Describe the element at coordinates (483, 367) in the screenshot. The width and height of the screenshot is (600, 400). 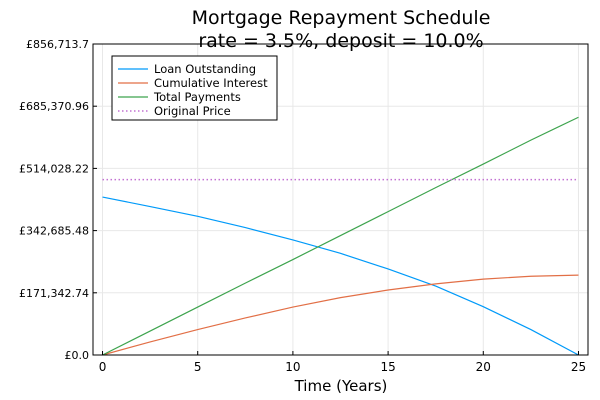
I see `x-tick-label: 20` at that location.